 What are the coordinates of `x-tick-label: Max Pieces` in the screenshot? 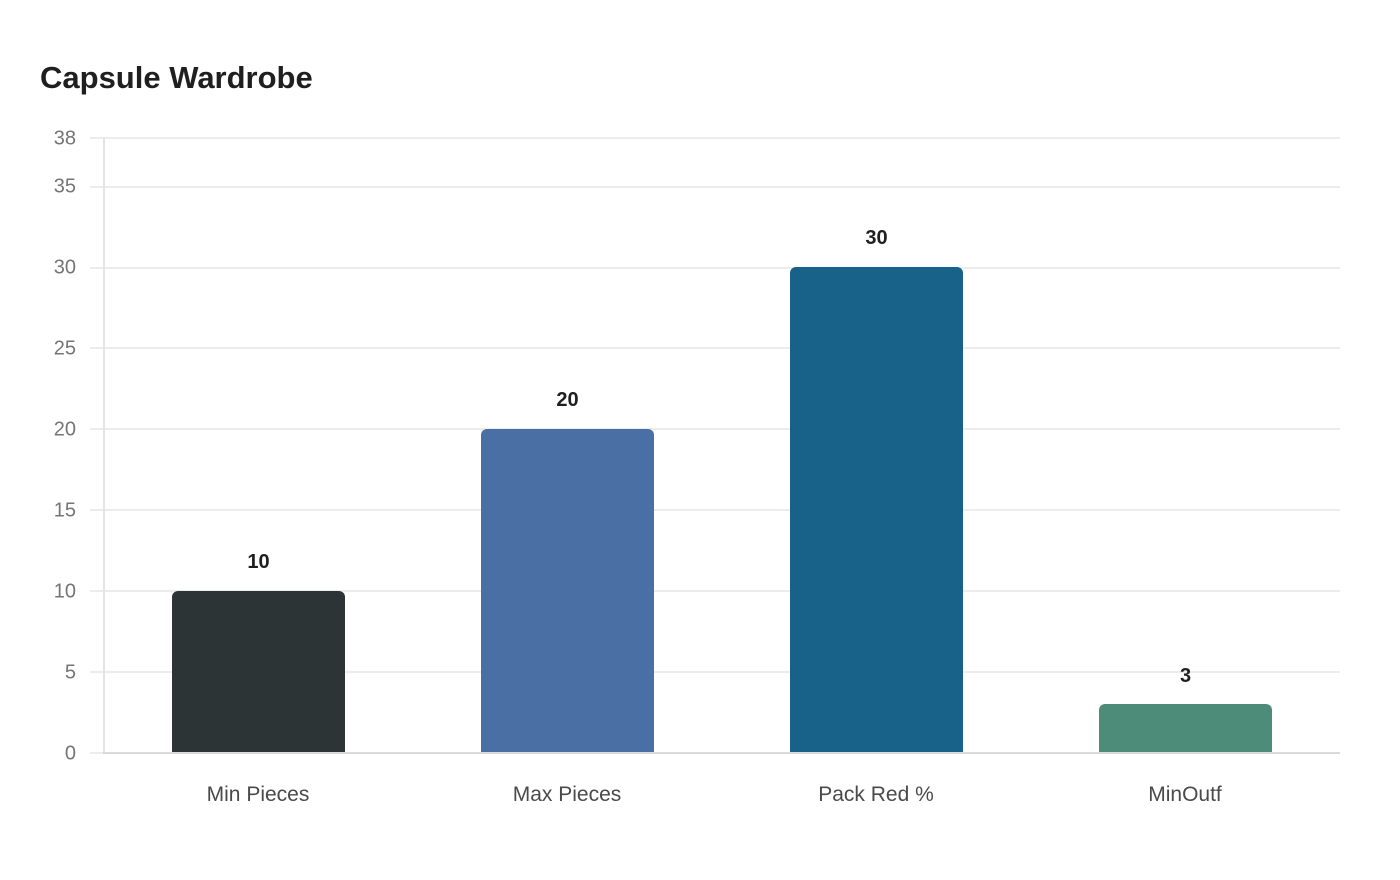 It's located at (567, 794).